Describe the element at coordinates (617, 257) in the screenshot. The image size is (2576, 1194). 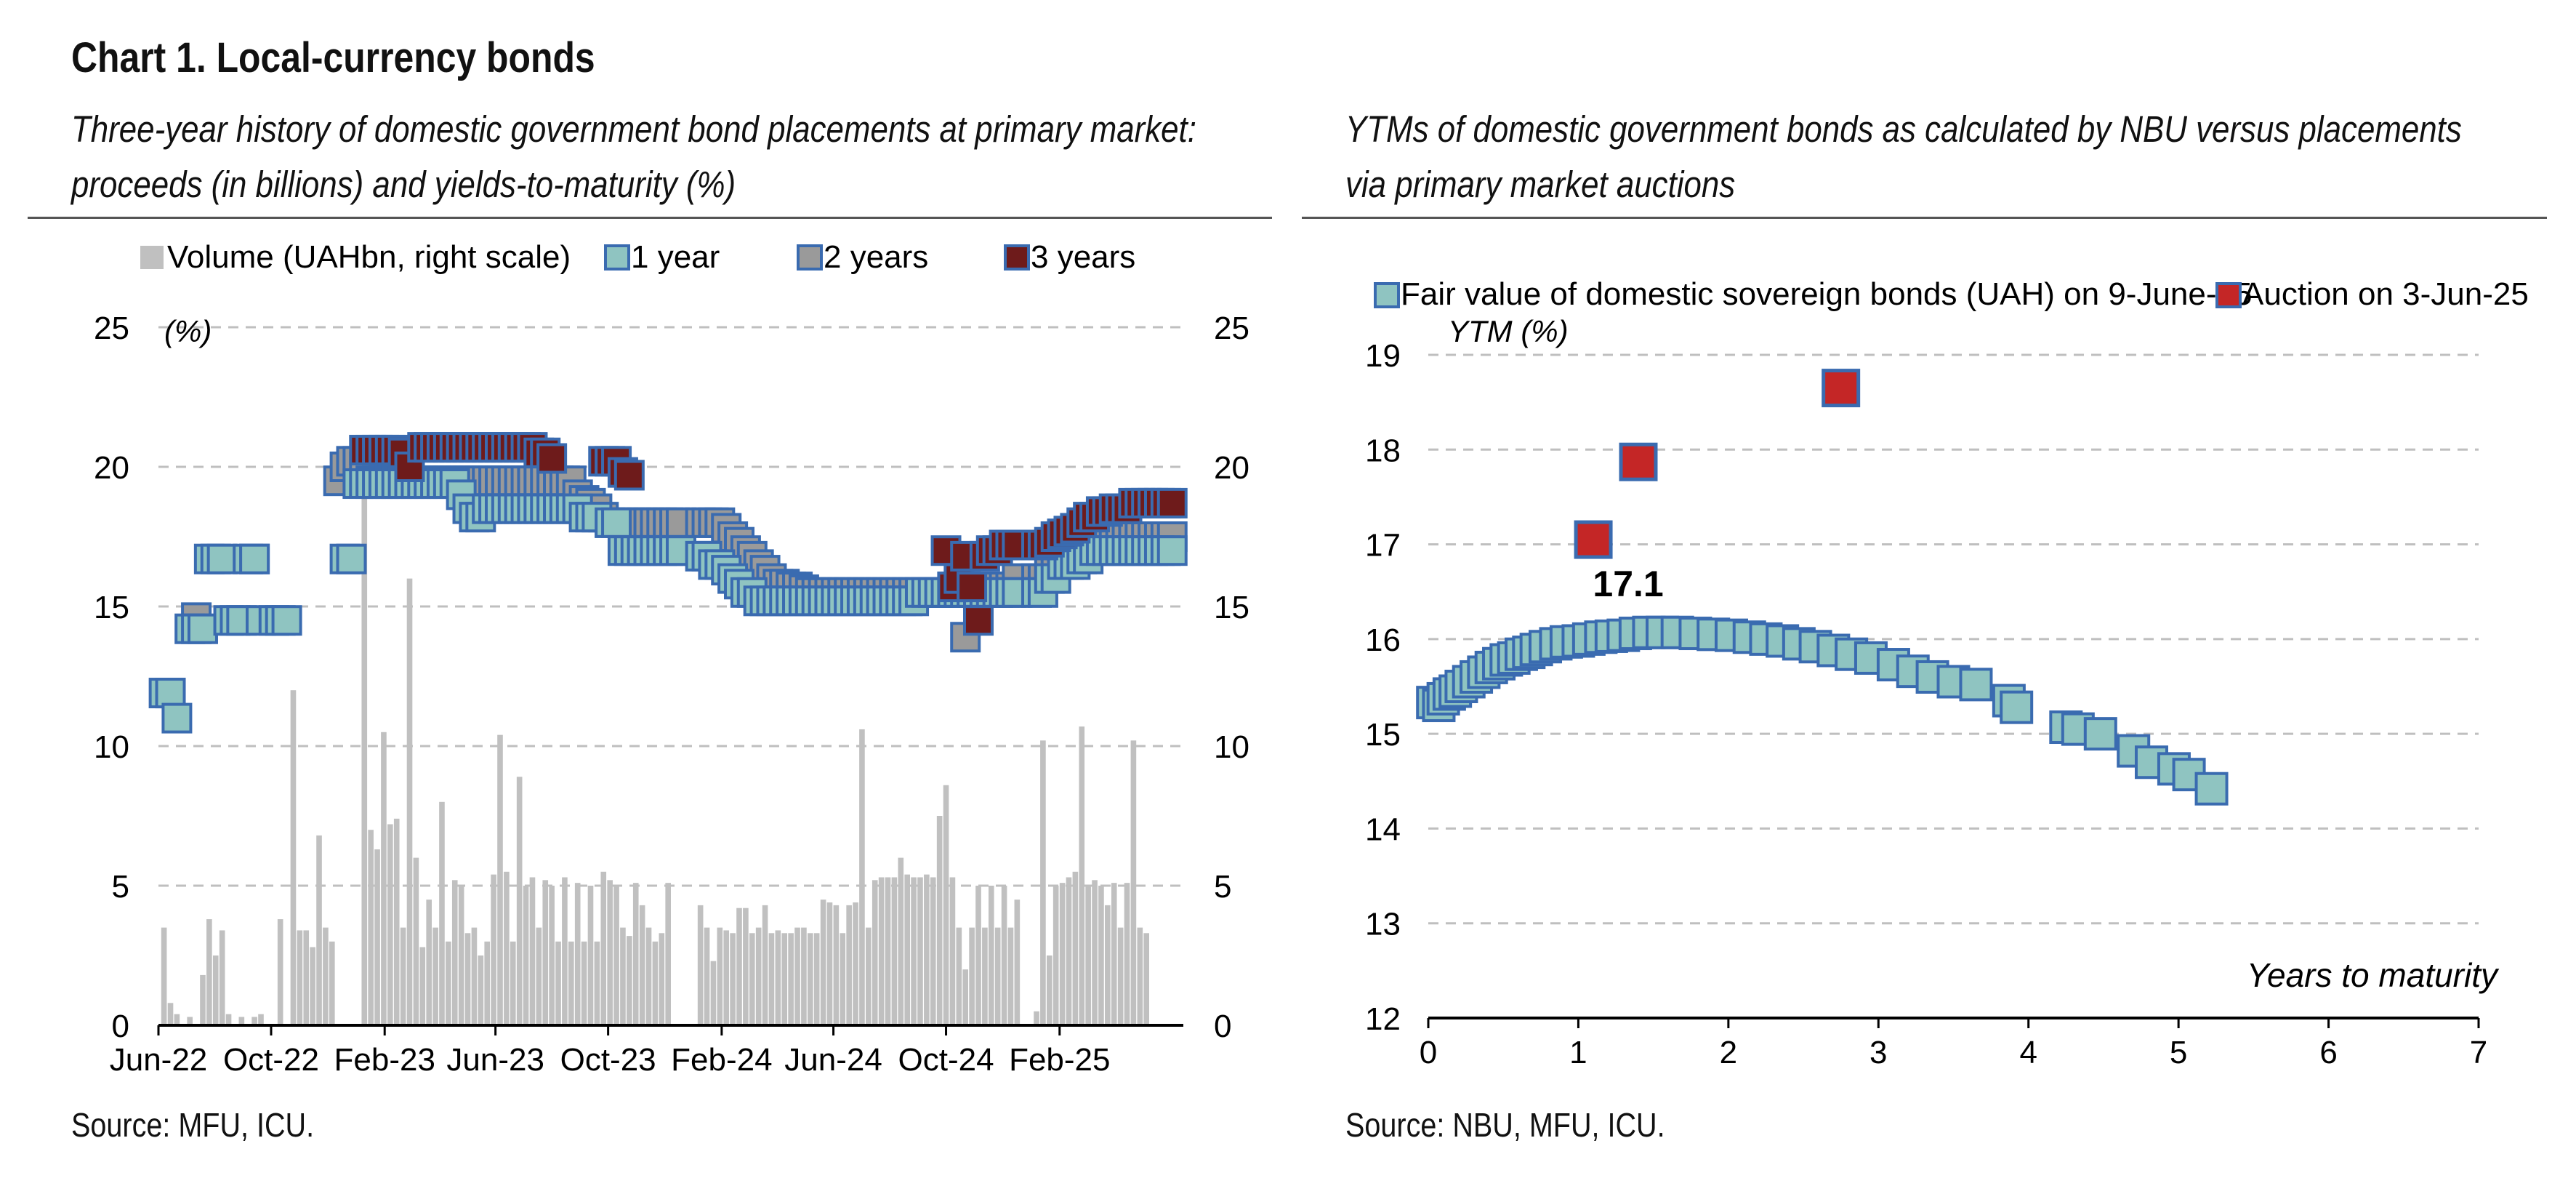
I see `legend-one-year-swatch` at that location.